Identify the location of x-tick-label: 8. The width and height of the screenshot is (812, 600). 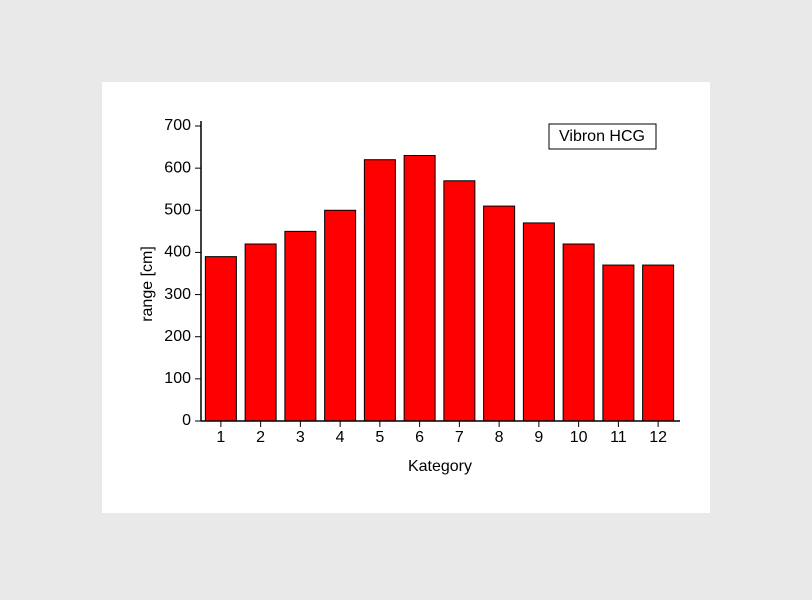
(499, 437).